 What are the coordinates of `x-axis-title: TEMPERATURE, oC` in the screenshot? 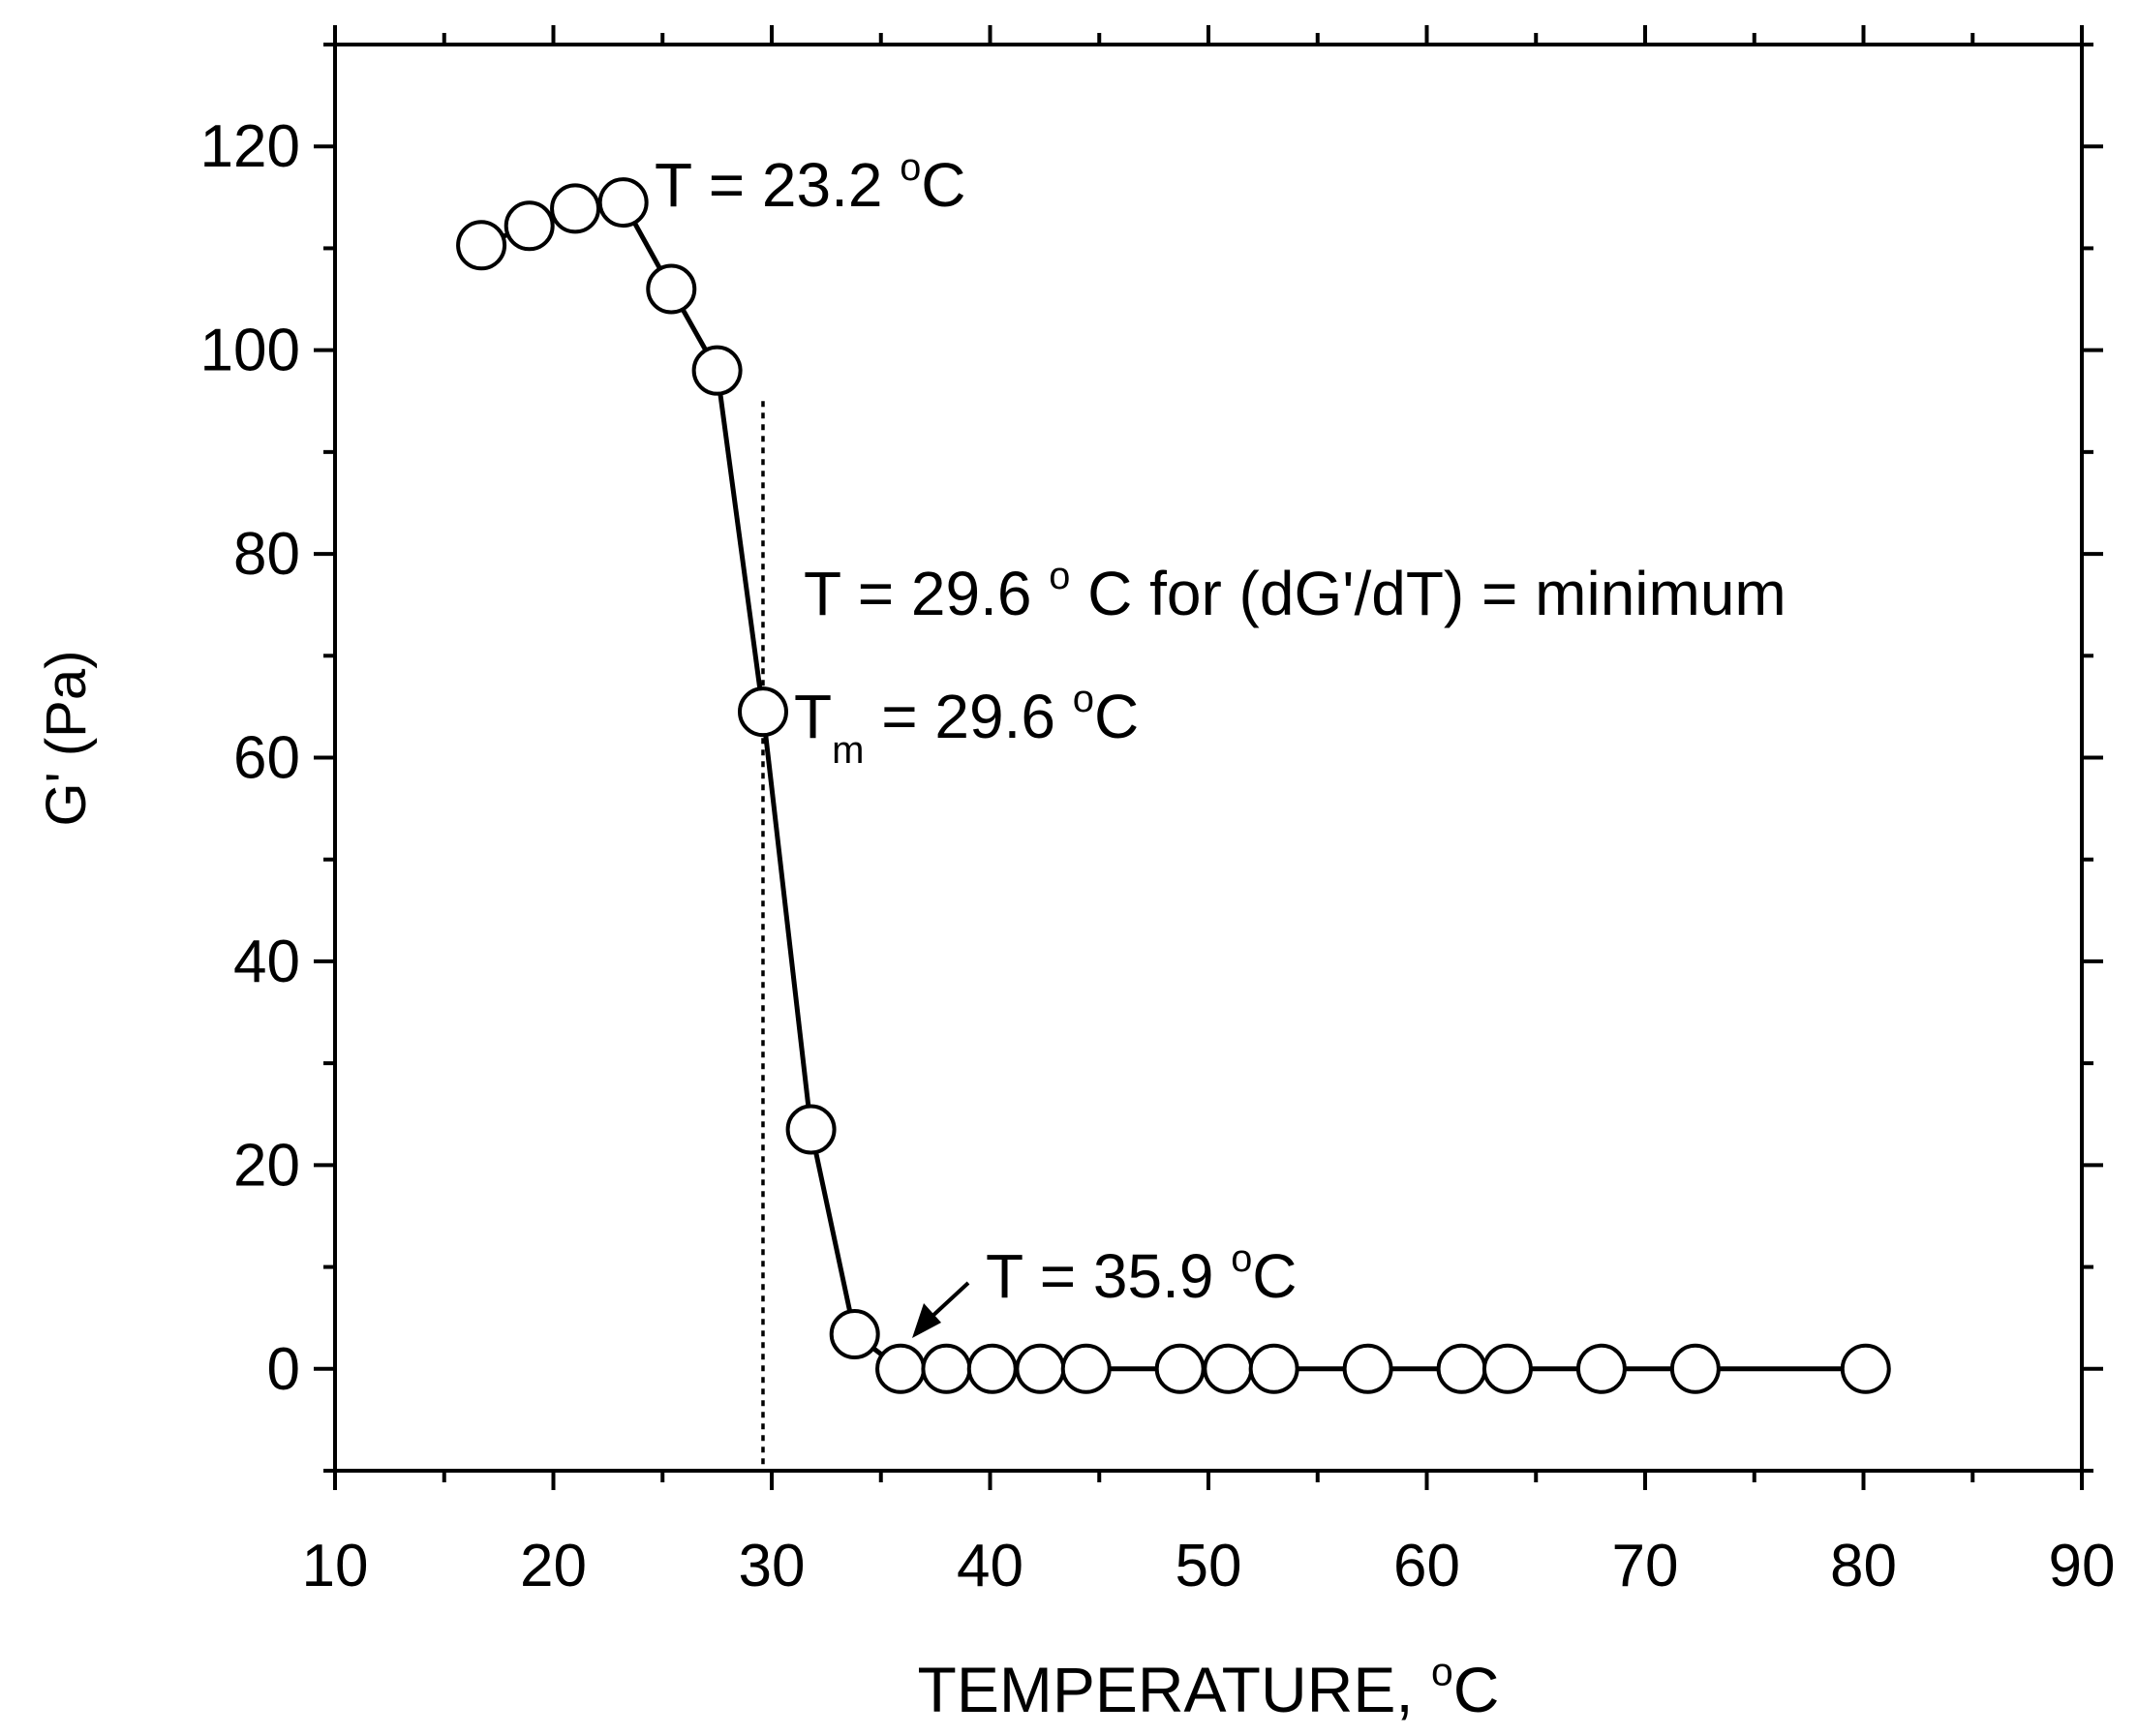 It's located at (1209, 1687).